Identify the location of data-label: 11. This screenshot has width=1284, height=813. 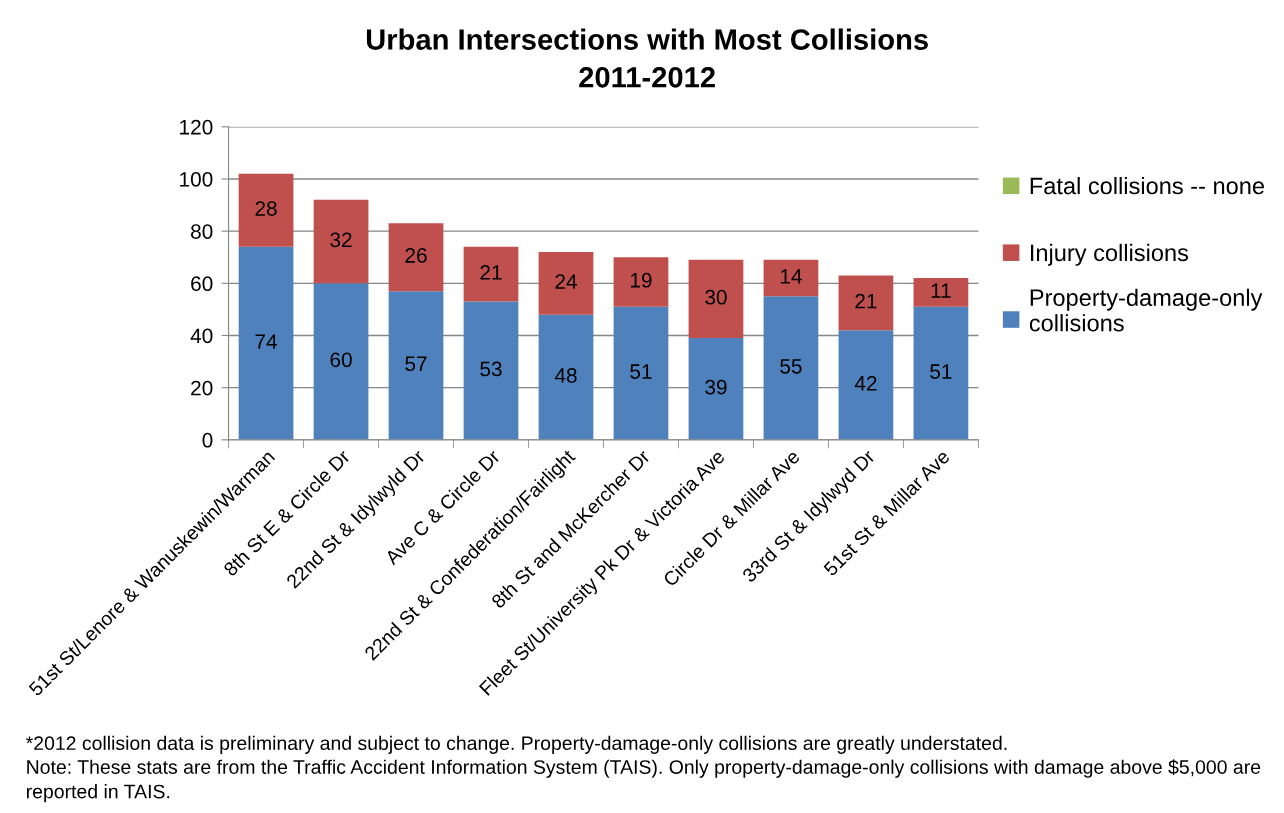
(941, 290).